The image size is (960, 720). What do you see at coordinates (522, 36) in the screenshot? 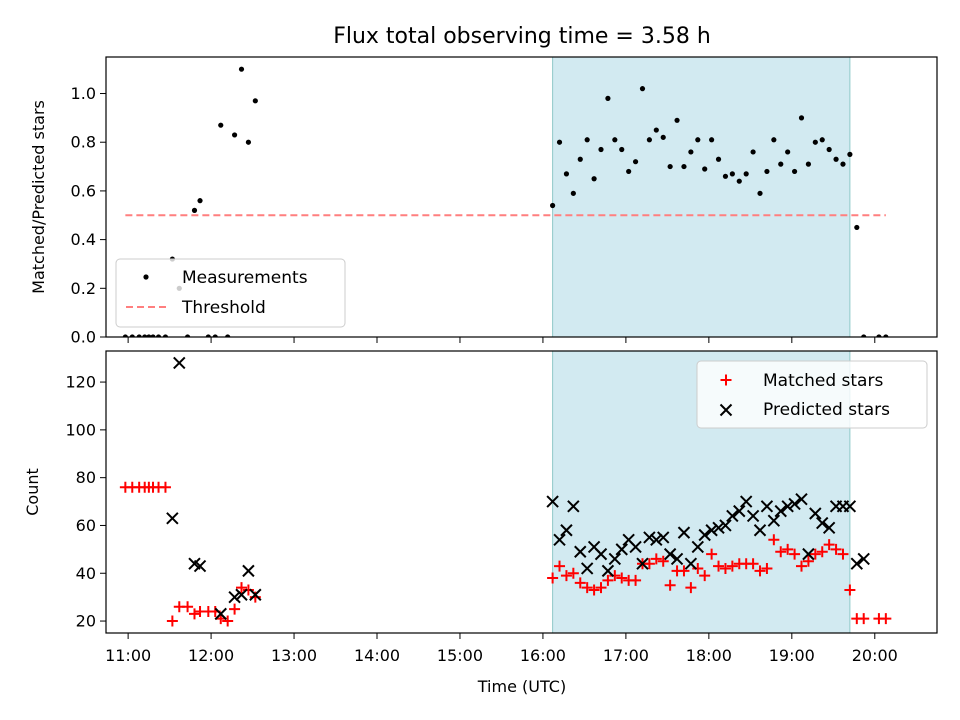
I see `chart-title: Flux total observing time = 3.58 h` at bounding box center [522, 36].